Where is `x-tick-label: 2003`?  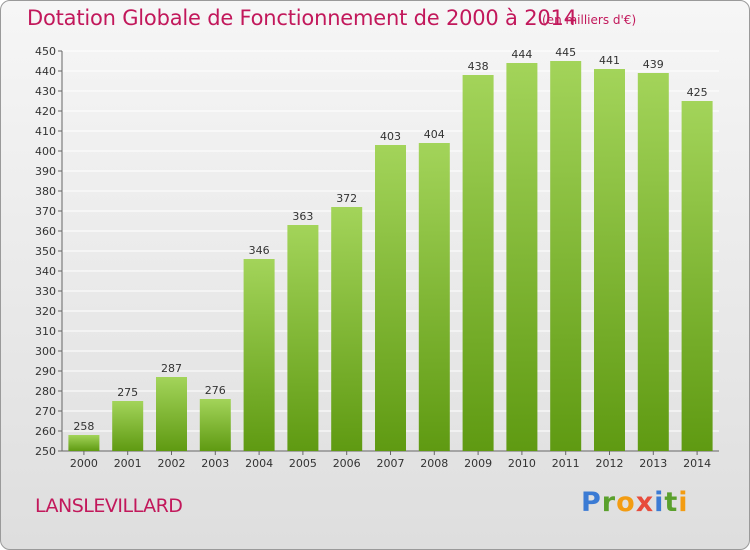
x-tick-label: 2003 is located at coordinates (215, 463).